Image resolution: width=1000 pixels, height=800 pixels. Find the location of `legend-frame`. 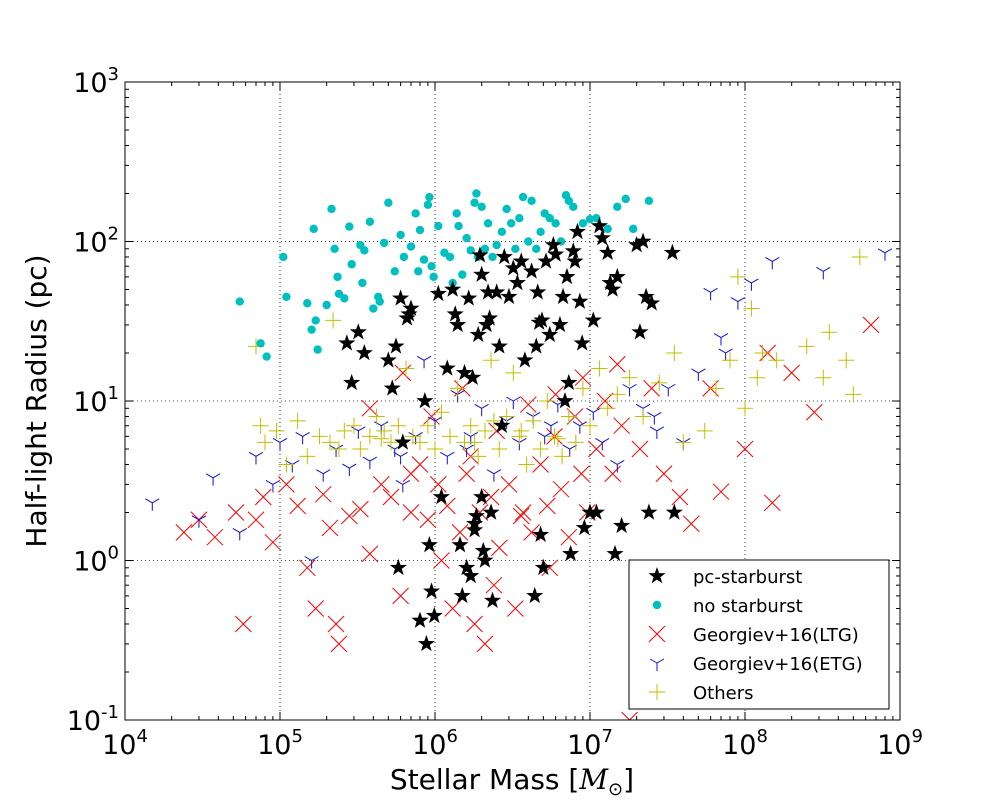

legend-frame is located at coordinates (759, 634).